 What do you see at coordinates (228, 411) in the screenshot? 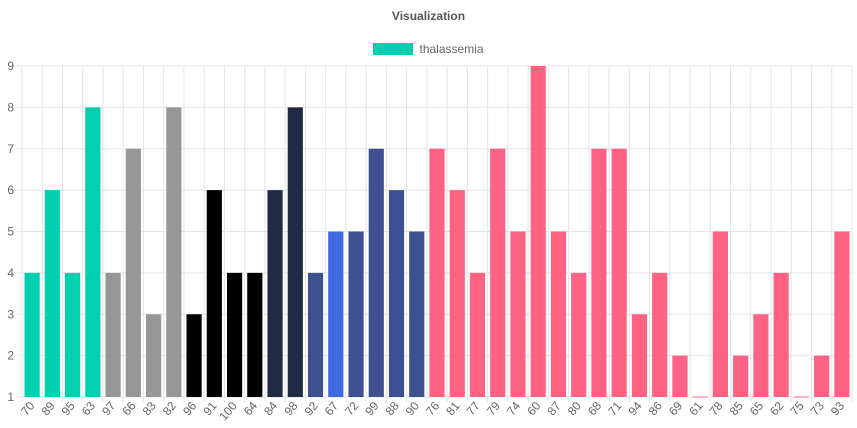
I see `x-tick-label: 100` at bounding box center [228, 411].